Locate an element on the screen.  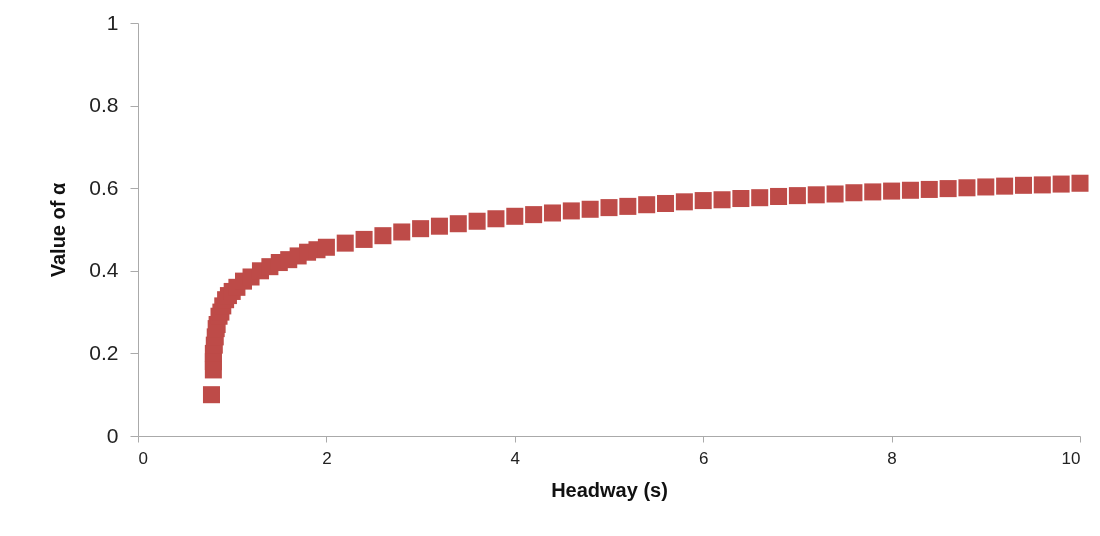
y-tick-label: 0.4 is located at coordinates (104, 270).